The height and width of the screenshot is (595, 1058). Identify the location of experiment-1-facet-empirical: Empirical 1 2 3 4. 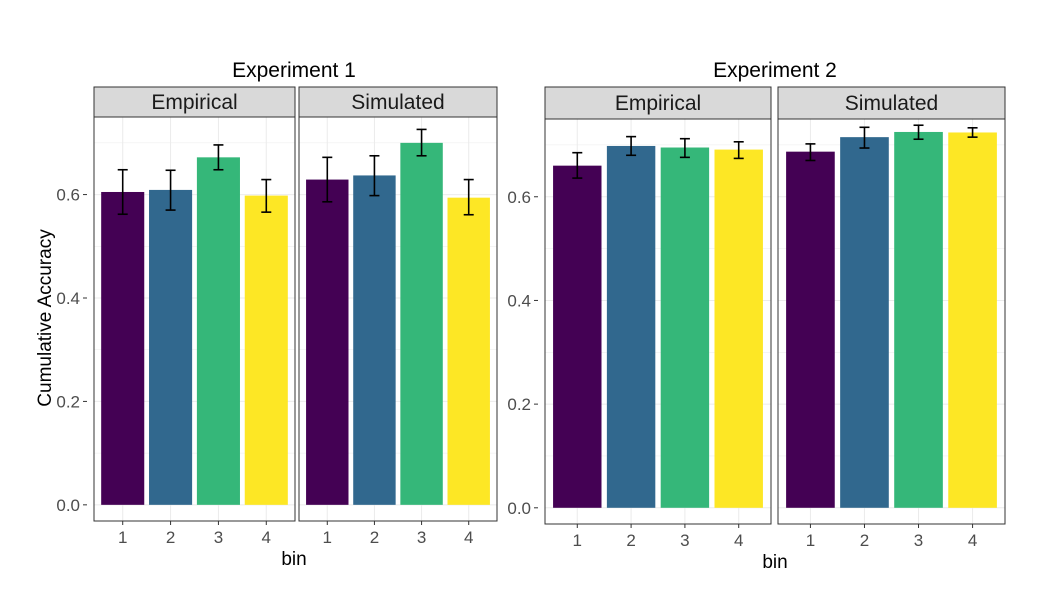
(194, 316).